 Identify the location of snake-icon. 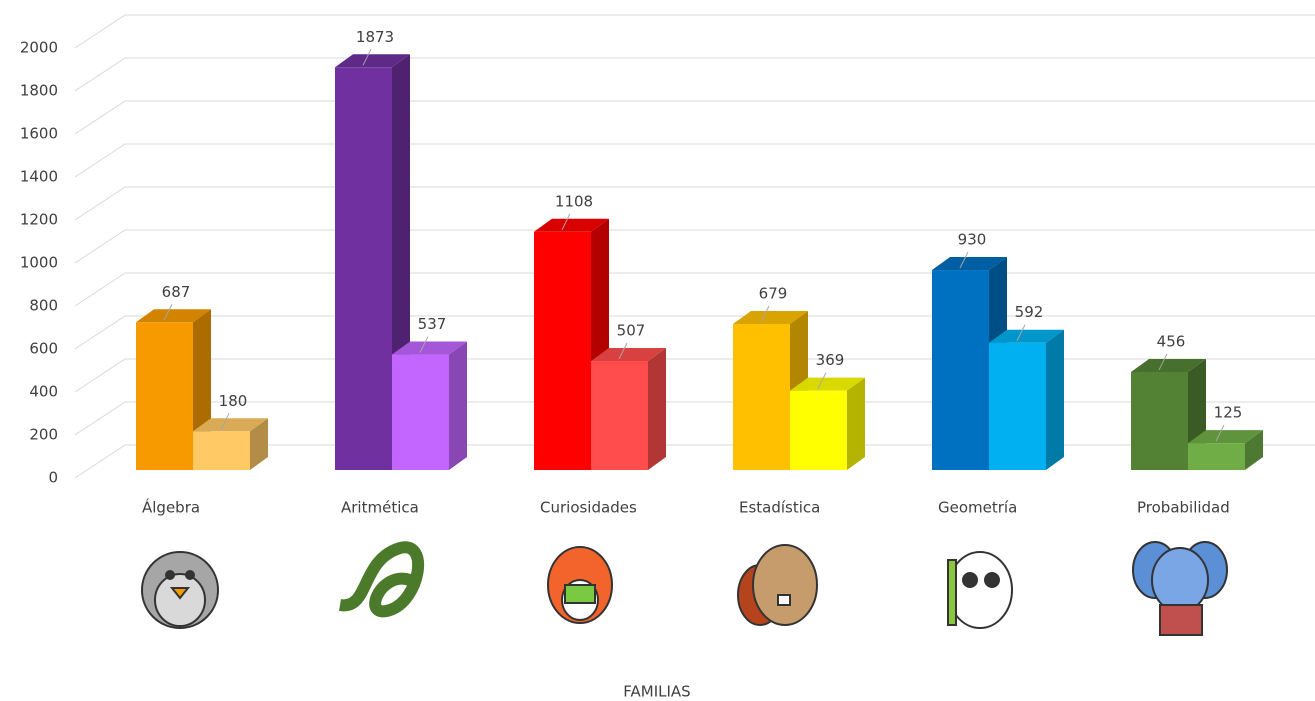
(382, 579).